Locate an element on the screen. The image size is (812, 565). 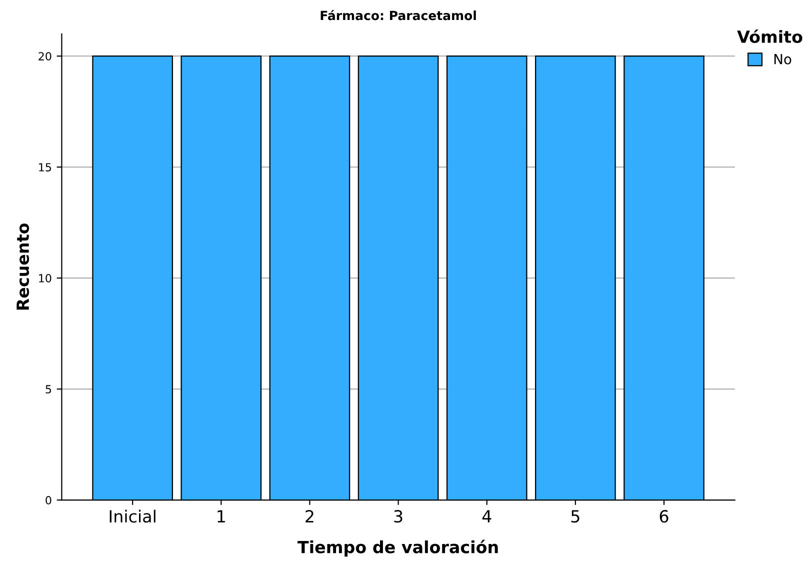
y-tick-label: 5 is located at coordinates (49, 389).